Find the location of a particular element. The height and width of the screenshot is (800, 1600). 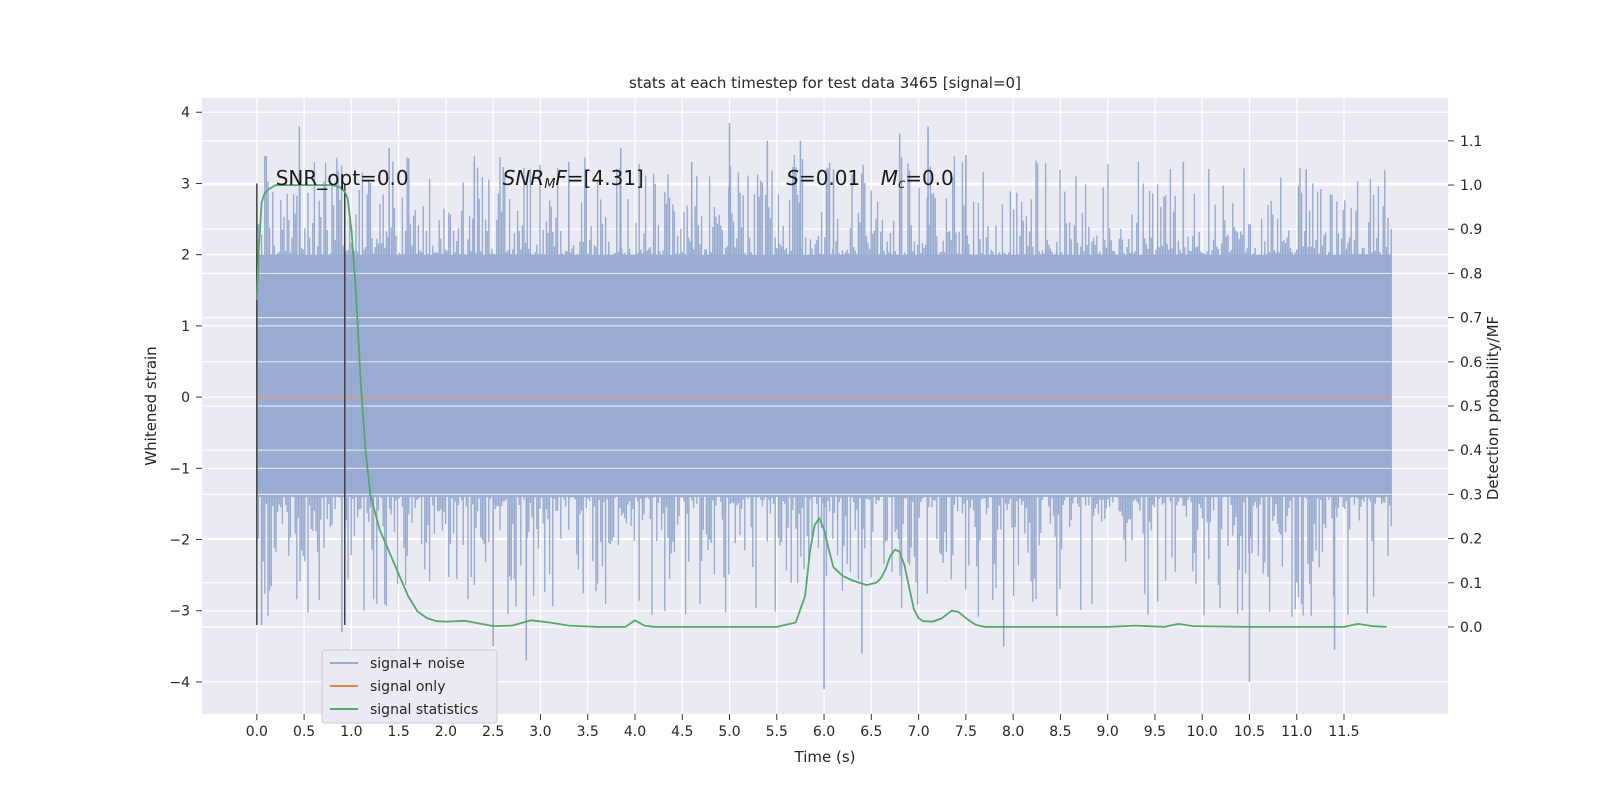

x-tick-label: 6.0 is located at coordinates (824, 732).